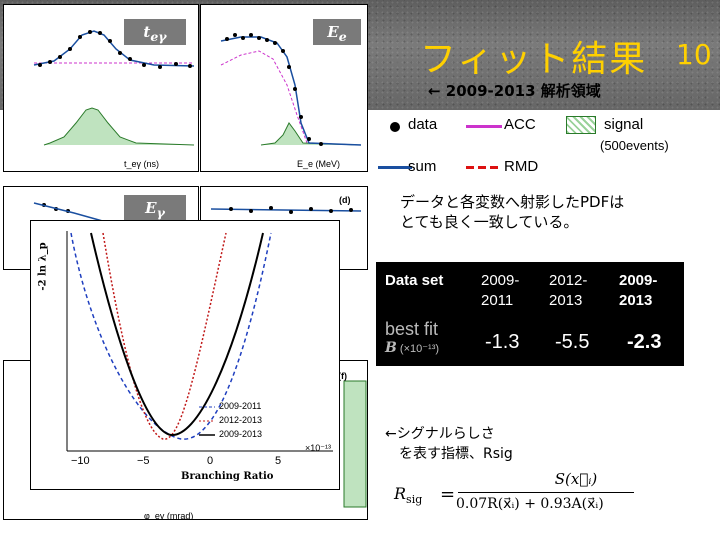  What do you see at coordinates (546, 492) in the screenshot?
I see `formula-fraction-bar` at bounding box center [546, 492].